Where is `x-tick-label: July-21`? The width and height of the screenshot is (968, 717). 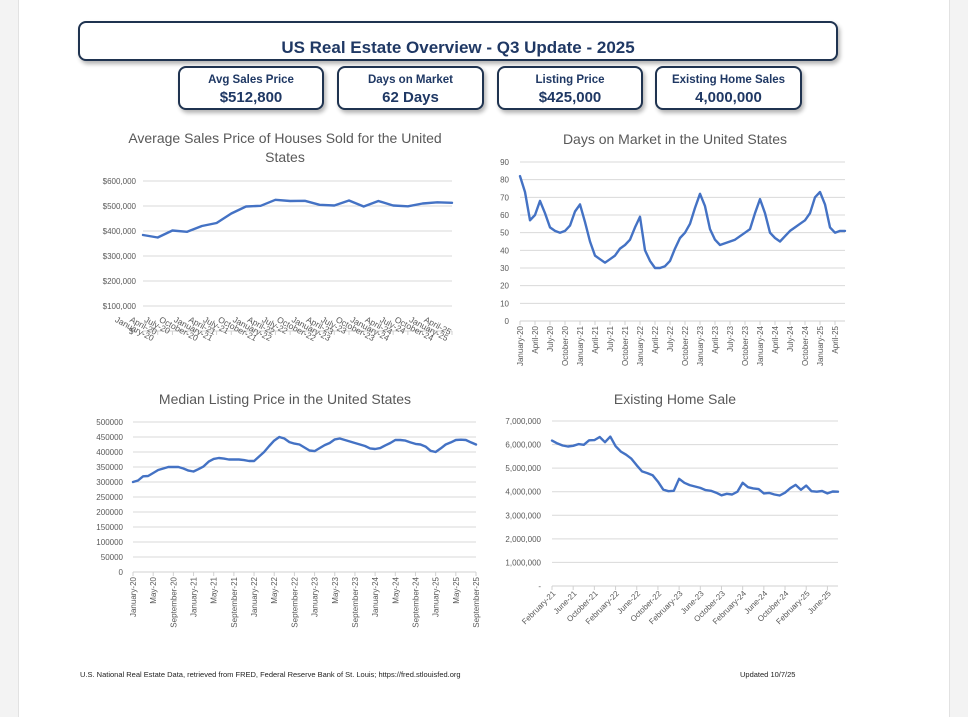 x-tick-label: July-21 is located at coordinates (610, 338).